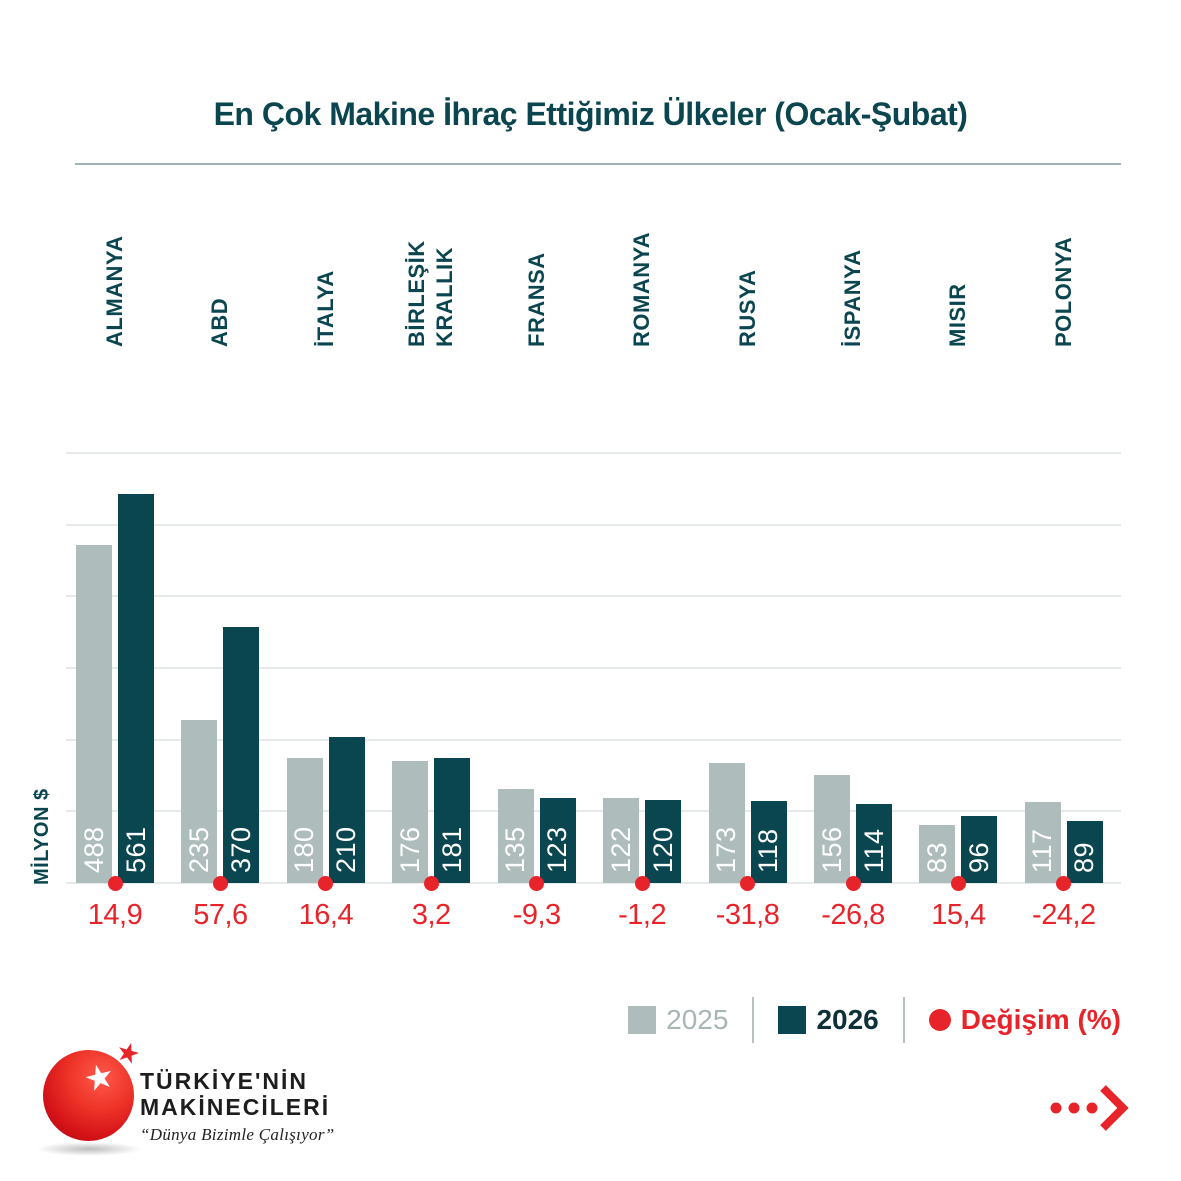  Describe the element at coordinates (1064, 915) in the screenshot. I see `change-label-POLONYA: -24,2` at that location.